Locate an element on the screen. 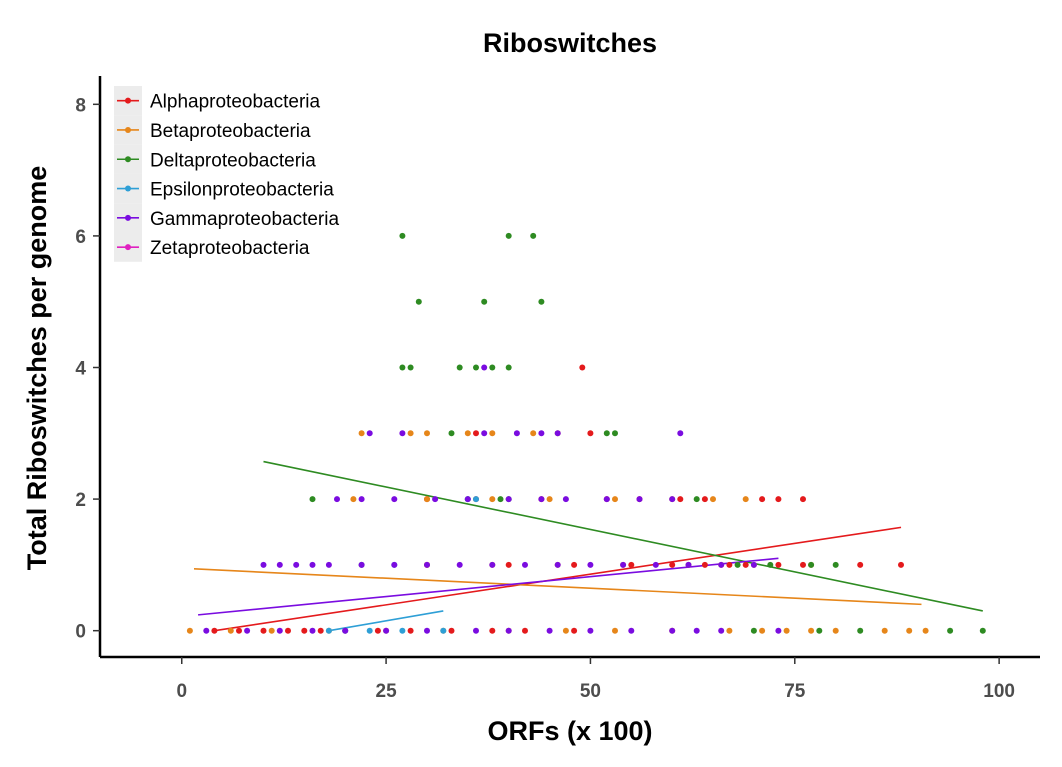  x-tick-label: 75 is located at coordinates (795, 691).